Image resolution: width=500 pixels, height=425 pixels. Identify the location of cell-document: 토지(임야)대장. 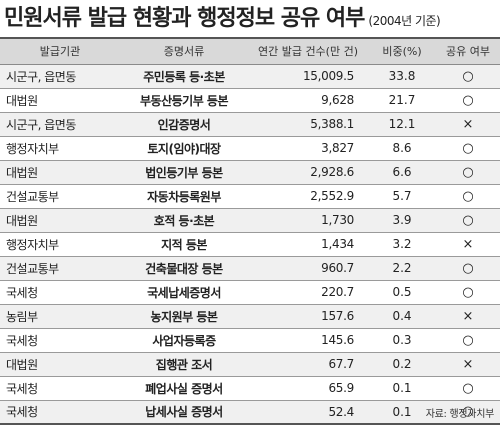
(184, 148).